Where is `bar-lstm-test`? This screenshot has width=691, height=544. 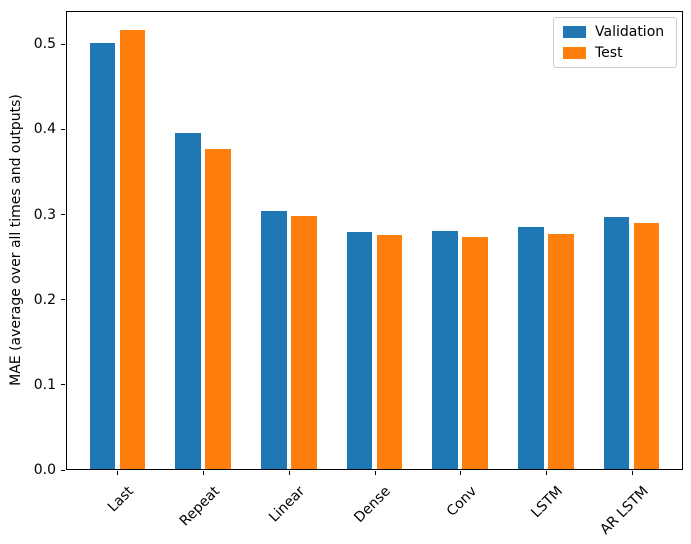 bar-lstm-test is located at coordinates (561, 351).